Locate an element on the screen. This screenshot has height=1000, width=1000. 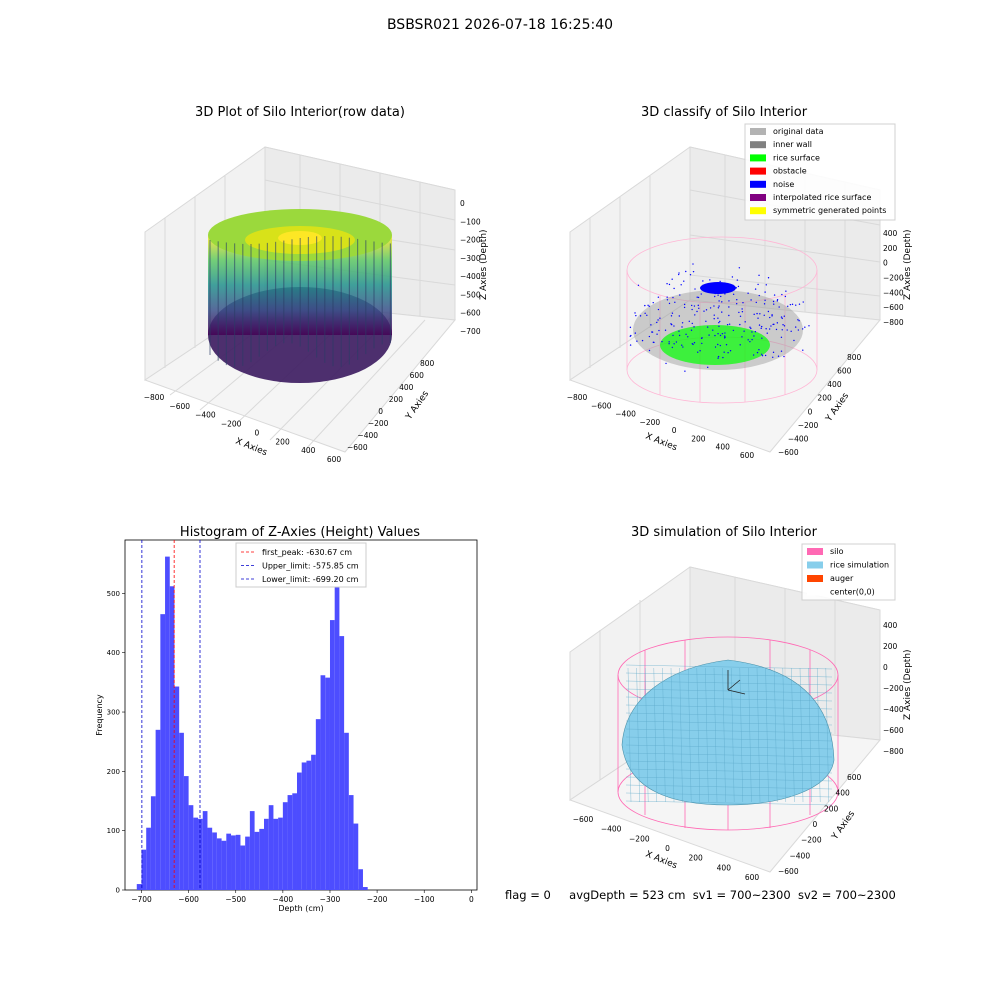
z-tick-label: −700 is located at coordinates (470, 331).